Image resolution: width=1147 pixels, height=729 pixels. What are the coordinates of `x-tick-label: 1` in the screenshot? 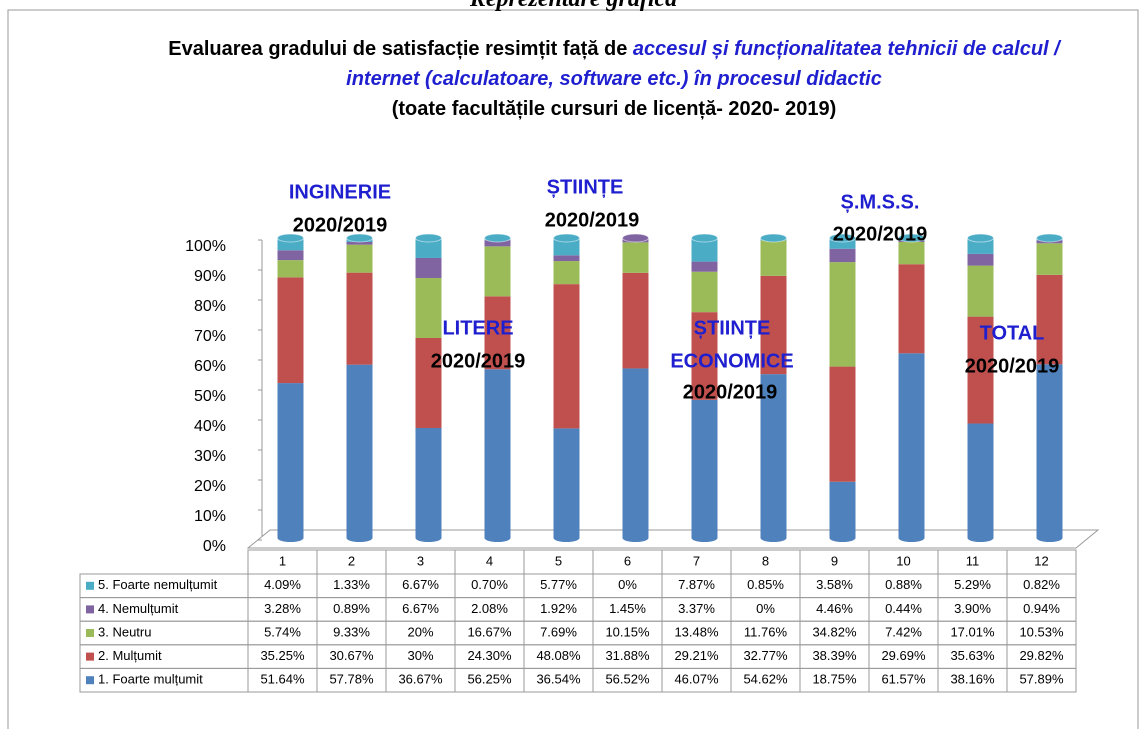 It's located at (282, 560).